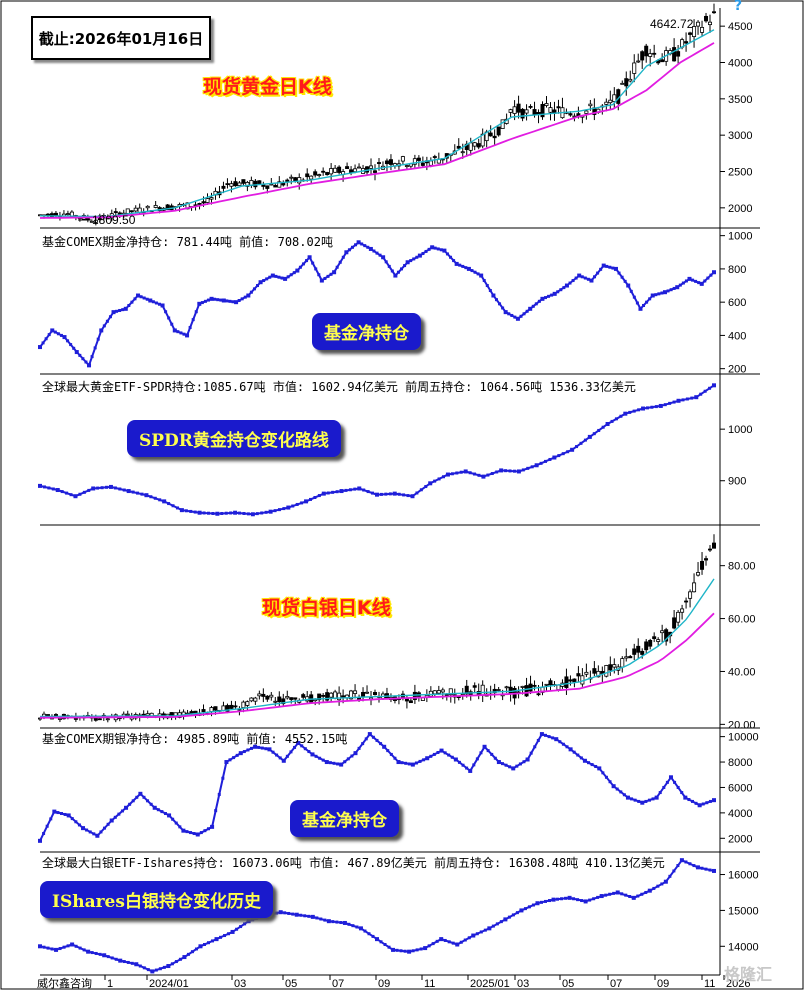 Image resolution: width=804 pixels, height=990 pixels. What do you see at coordinates (748, 974) in the screenshot?
I see `watermark: 格隆汇` at bounding box center [748, 974].